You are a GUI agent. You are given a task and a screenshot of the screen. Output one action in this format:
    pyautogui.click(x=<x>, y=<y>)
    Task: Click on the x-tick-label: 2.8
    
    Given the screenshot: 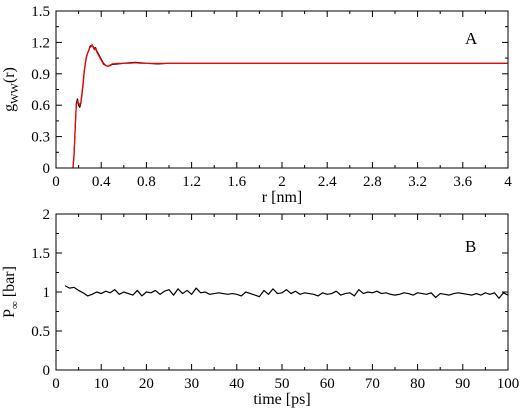 What is the action you would take?
    pyautogui.click(x=372, y=182)
    